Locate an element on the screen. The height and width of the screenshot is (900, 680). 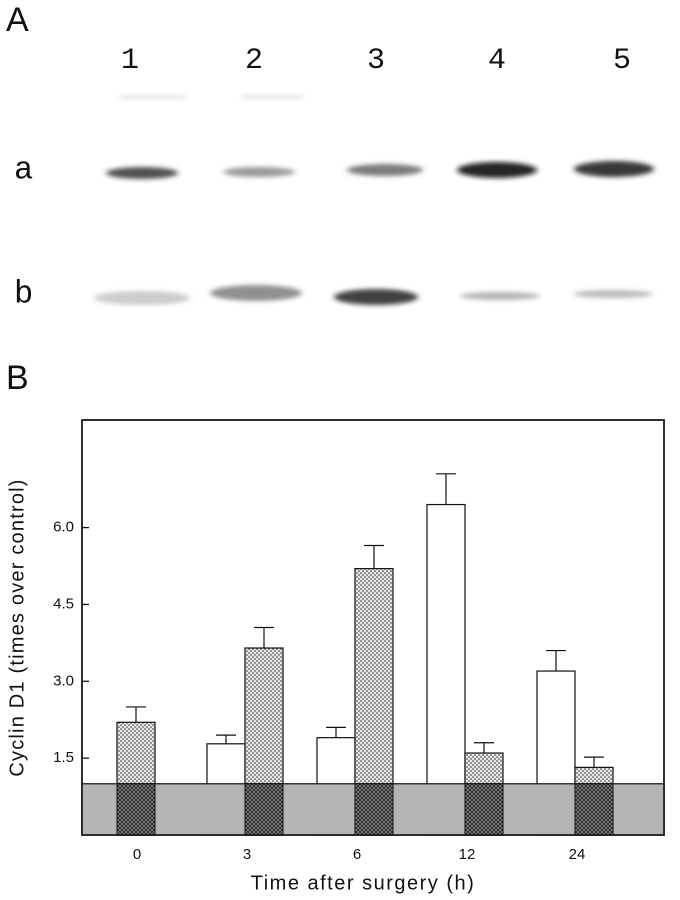
y-axis-label: Cyclin D1 (times over control) is located at coordinates (17, 627).